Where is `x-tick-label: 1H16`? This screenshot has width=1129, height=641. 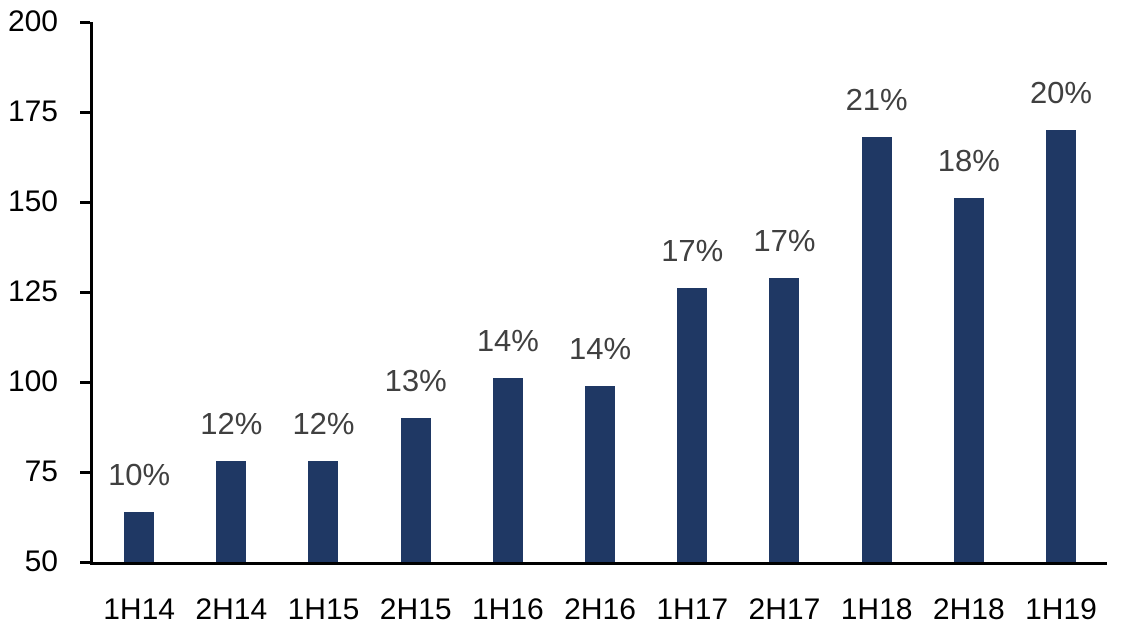 x-tick-label: 1H16 is located at coordinates (507, 609).